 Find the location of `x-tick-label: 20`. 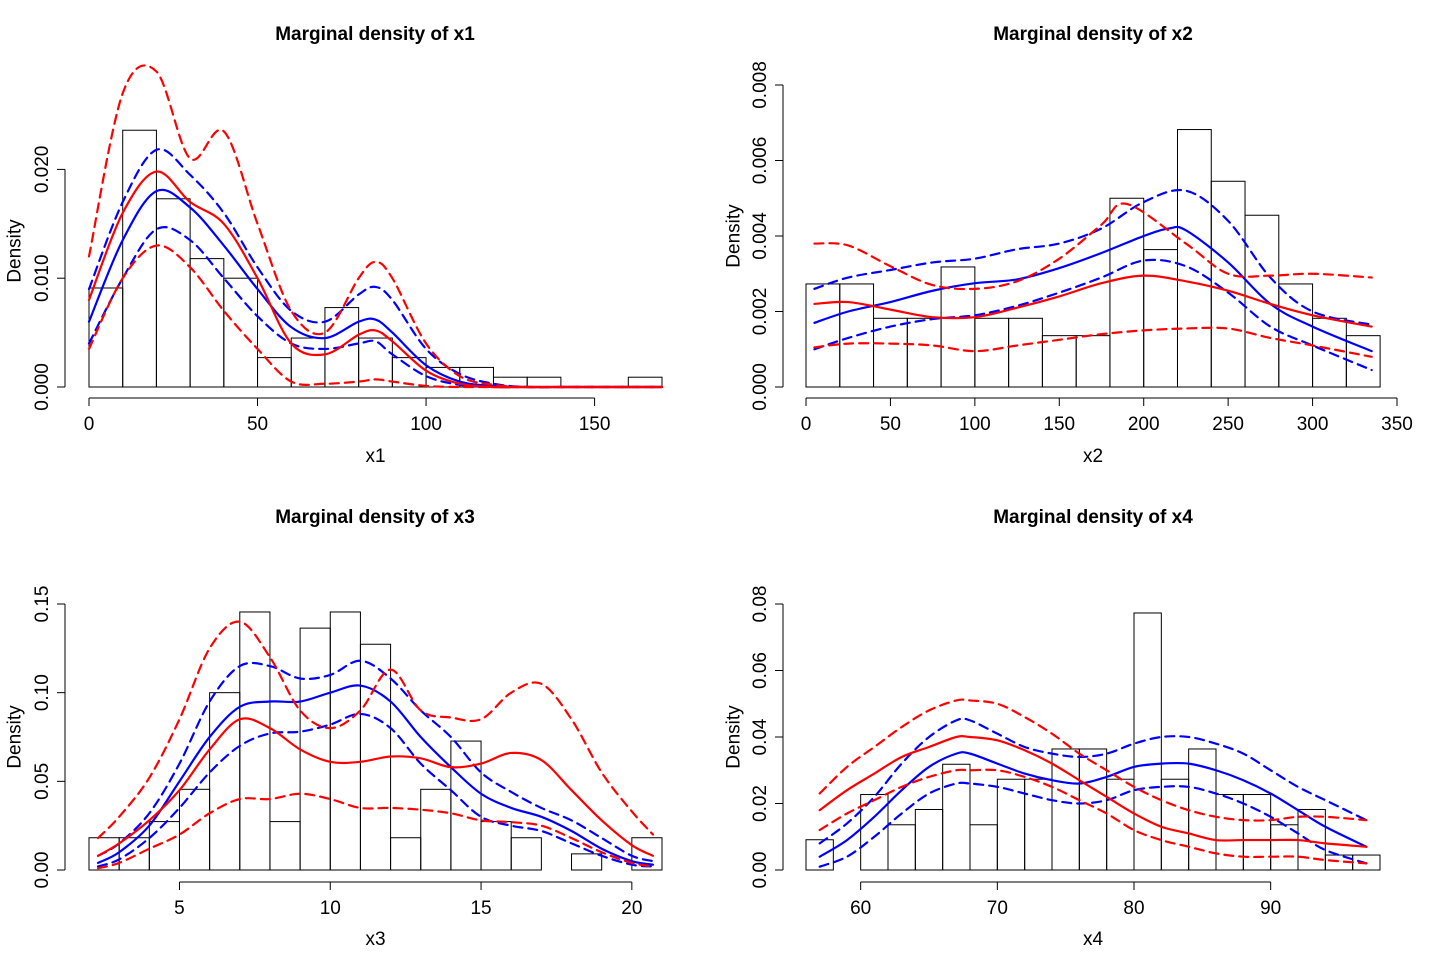

x-tick-label: 20 is located at coordinates (631, 908).